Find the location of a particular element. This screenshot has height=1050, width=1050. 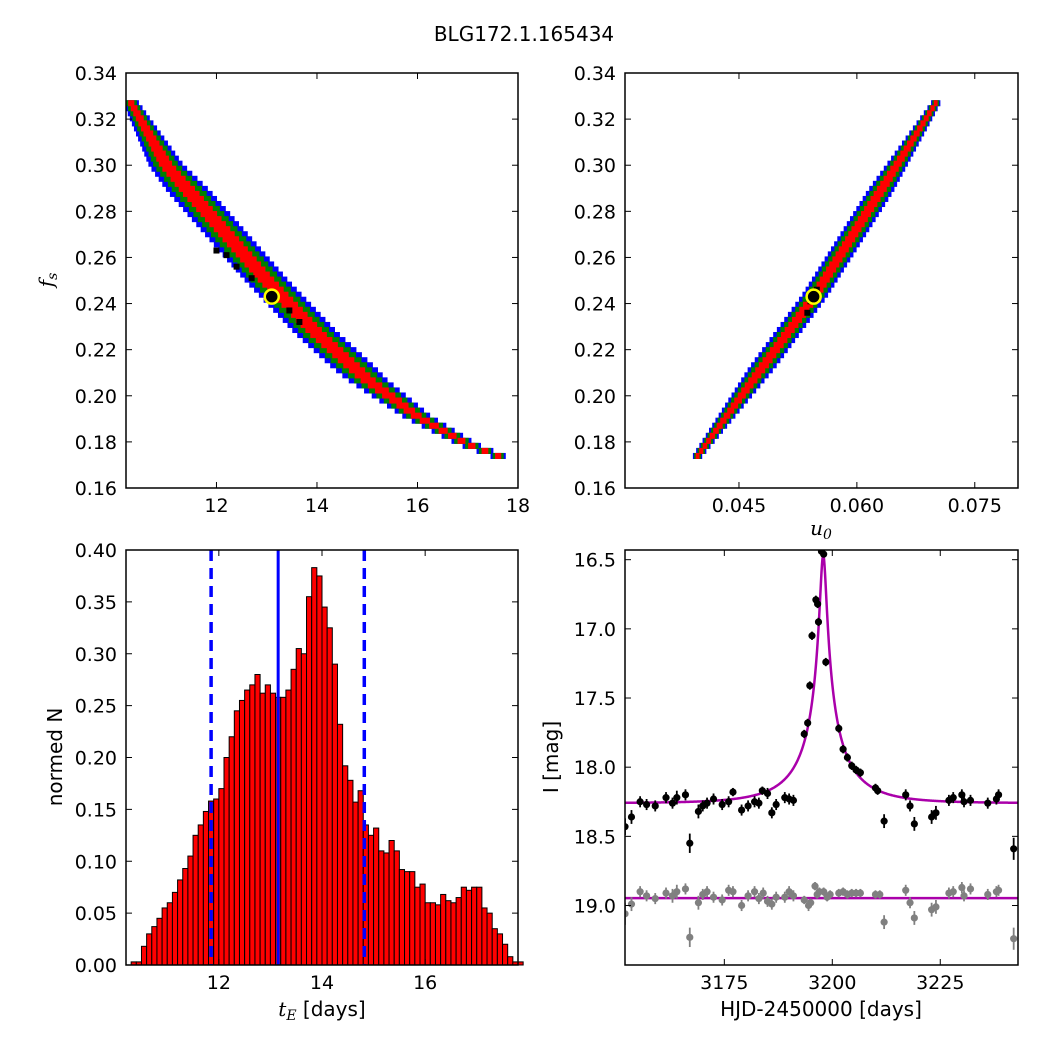

fs-ytick-label: 0.32 is located at coordinates (595, 120).